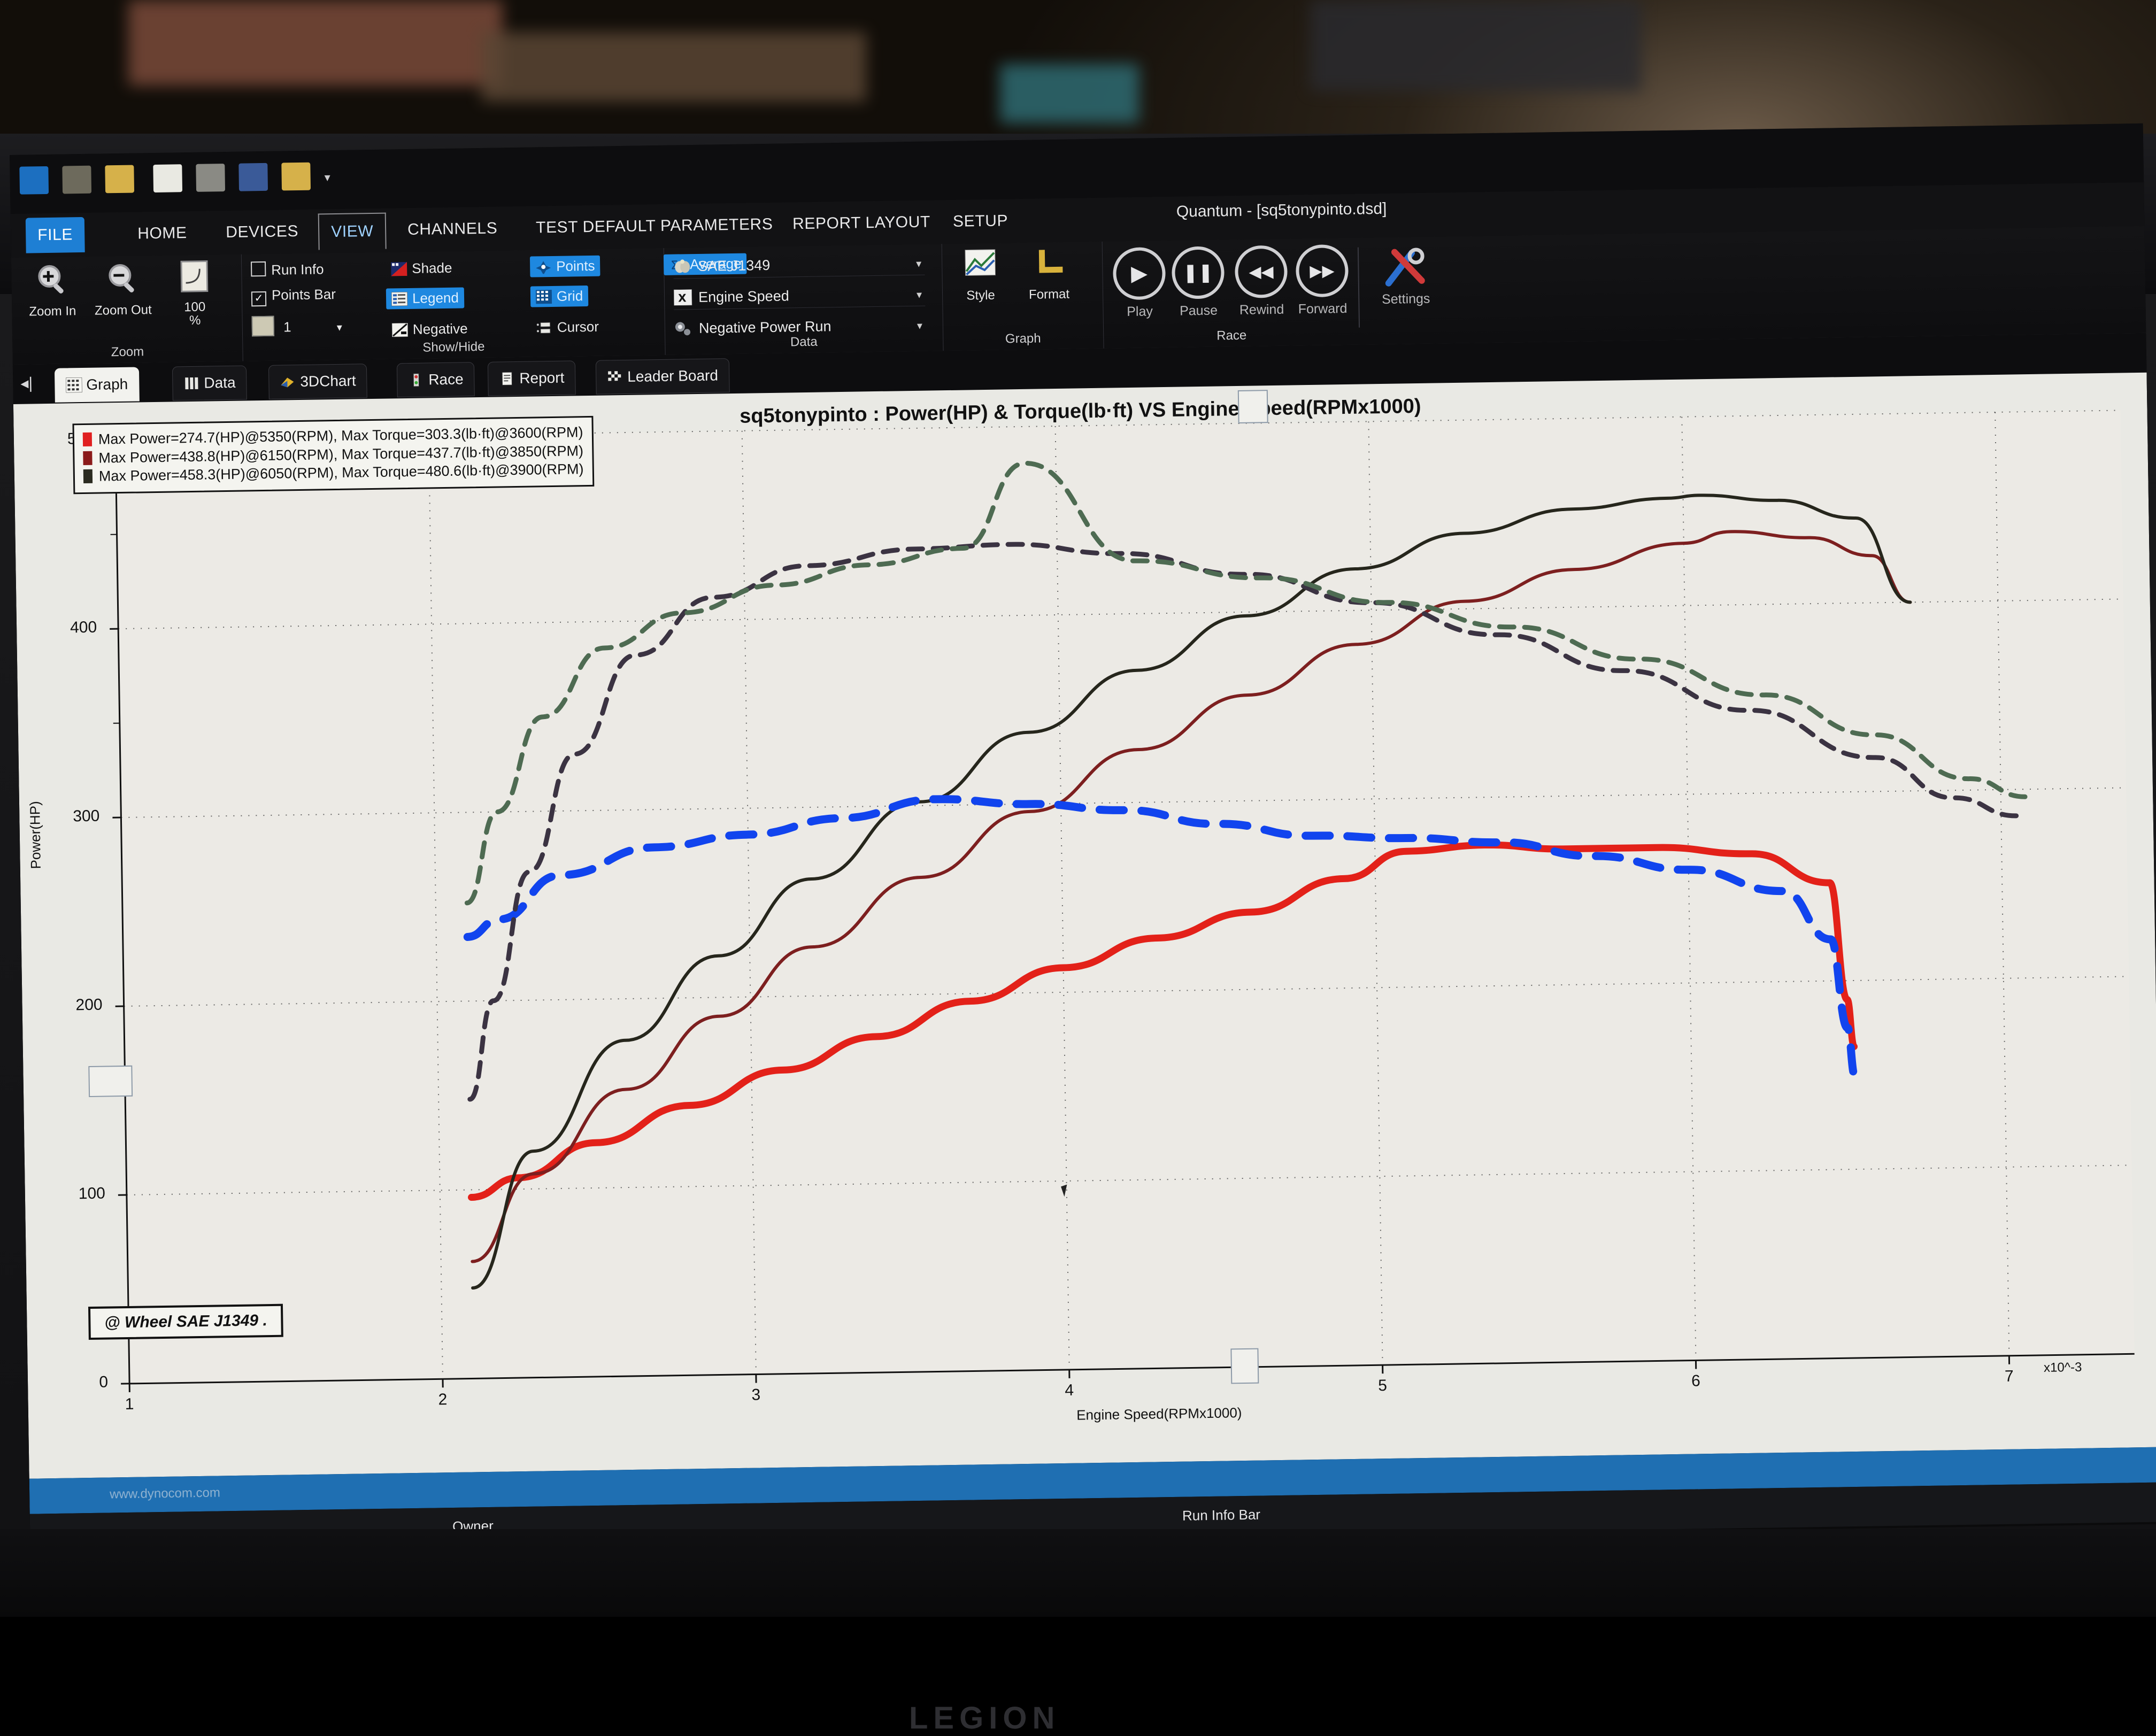 This screenshot has height=1736, width=2156. What do you see at coordinates (440, 328) in the screenshot?
I see `negative-label: Negative` at bounding box center [440, 328].